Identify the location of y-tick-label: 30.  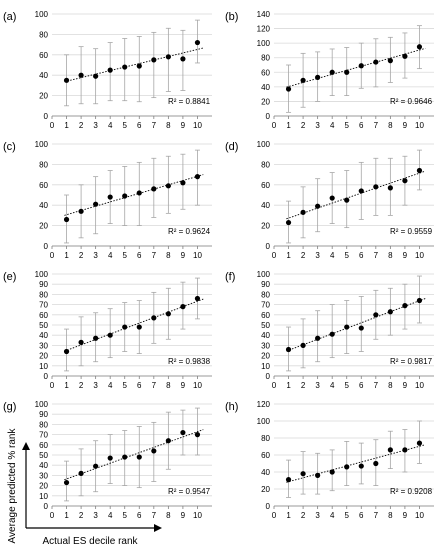
(43, 345).